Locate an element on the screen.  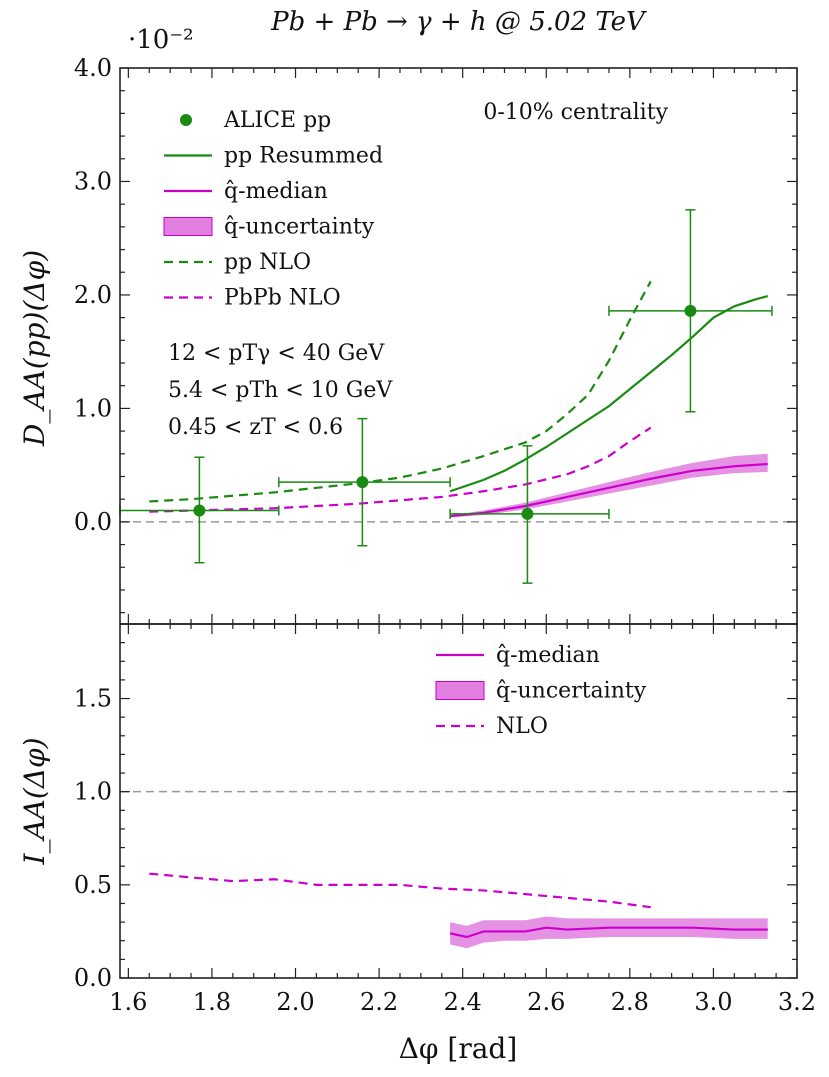
x-tick-label: 3.2 is located at coordinates (797, 1002).